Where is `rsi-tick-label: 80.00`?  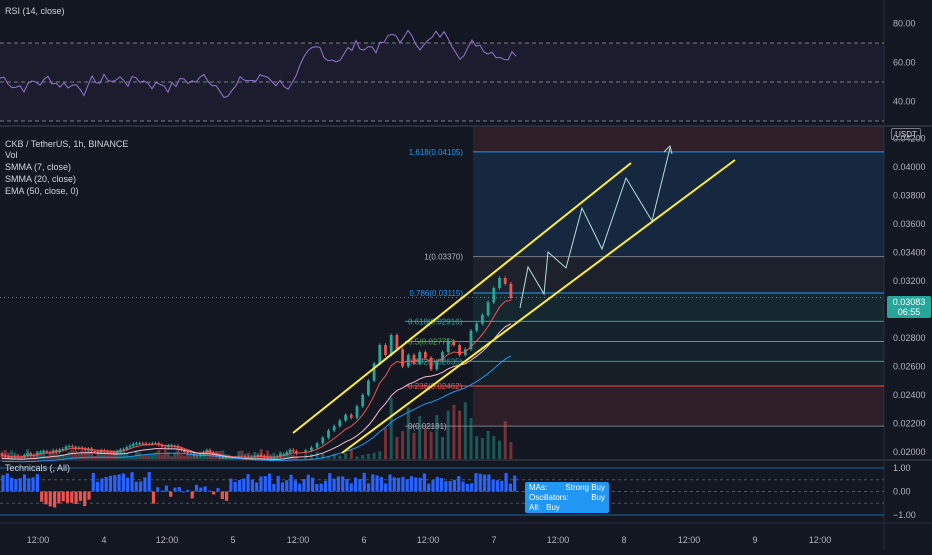
rsi-tick-label: 80.00 is located at coordinates (904, 24).